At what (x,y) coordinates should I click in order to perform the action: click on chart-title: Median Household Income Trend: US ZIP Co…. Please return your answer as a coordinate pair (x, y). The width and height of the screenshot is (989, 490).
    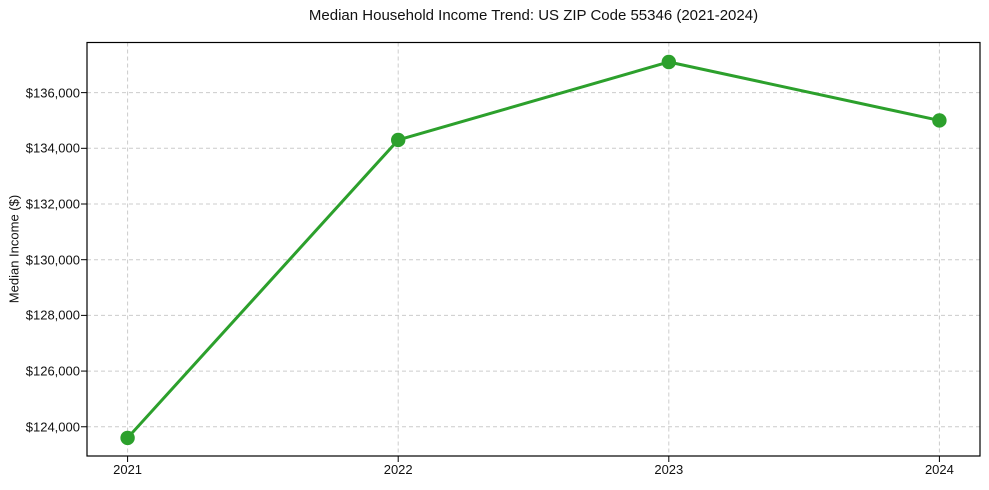
    Looking at the image, I should click on (533, 15).